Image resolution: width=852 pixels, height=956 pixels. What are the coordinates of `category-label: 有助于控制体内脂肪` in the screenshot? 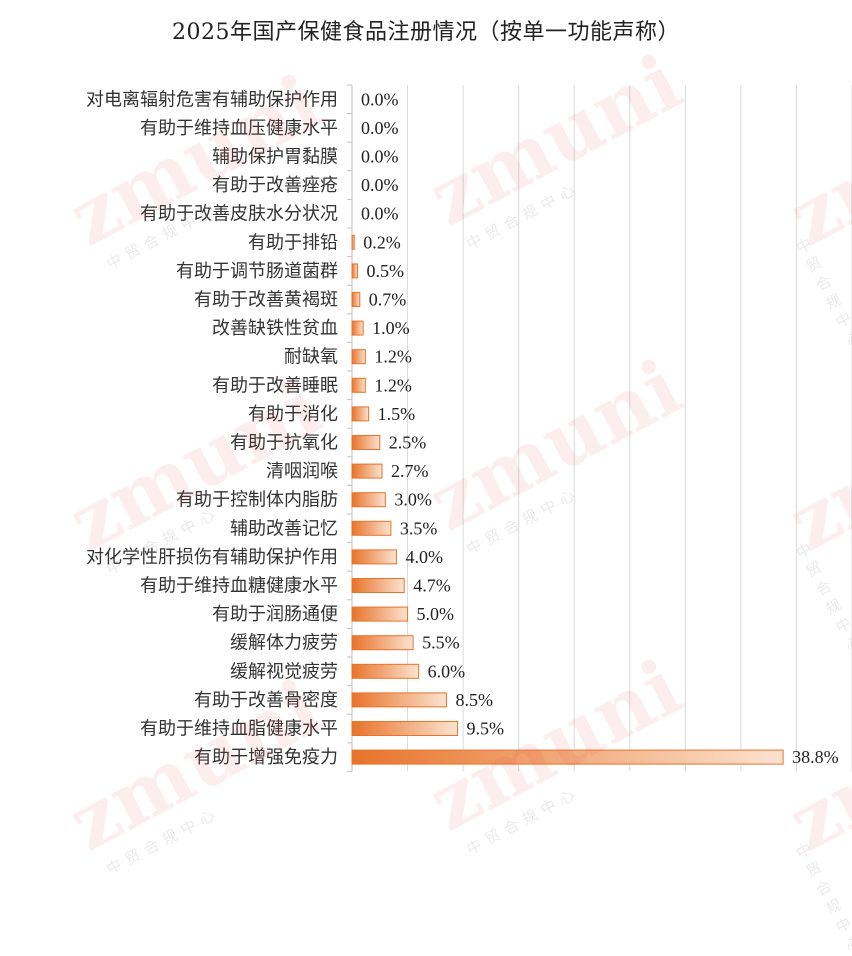 It's located at (257, 500).